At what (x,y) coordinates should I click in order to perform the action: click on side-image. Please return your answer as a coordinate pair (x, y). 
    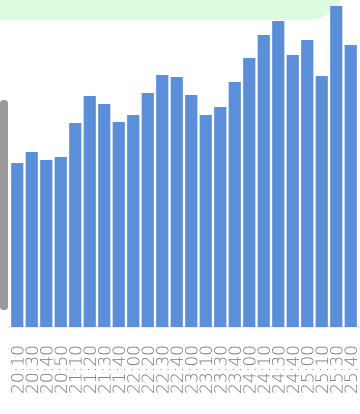
    Looking at the image, I should click on (4, 205).